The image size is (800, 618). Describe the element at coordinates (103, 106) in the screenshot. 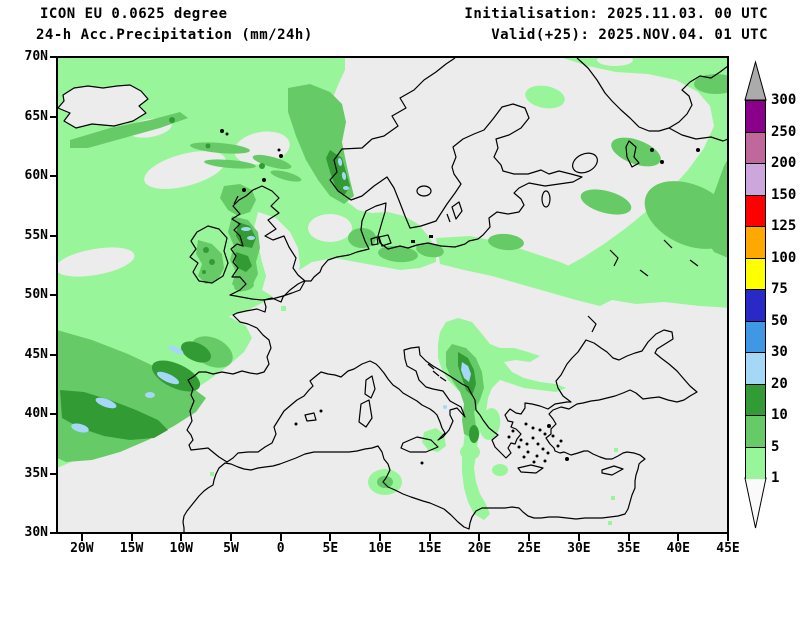

I see `iceland-landfill` at that location.